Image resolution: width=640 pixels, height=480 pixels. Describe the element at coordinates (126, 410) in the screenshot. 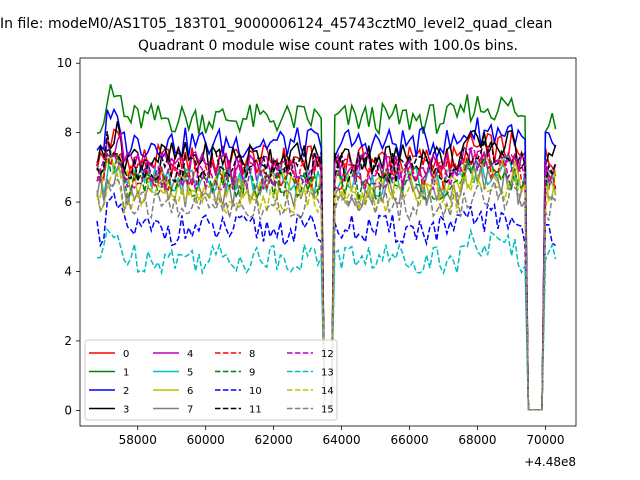

I see `legend-label-3: 3` at that location.